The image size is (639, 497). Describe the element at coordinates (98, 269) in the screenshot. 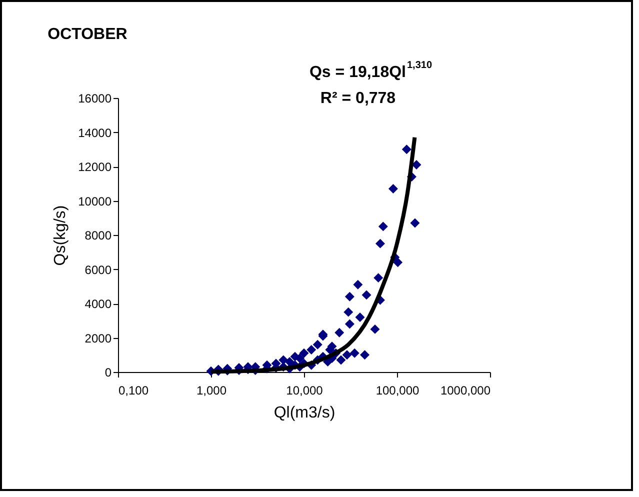

I see `y-tick-label: 6000` at that location.